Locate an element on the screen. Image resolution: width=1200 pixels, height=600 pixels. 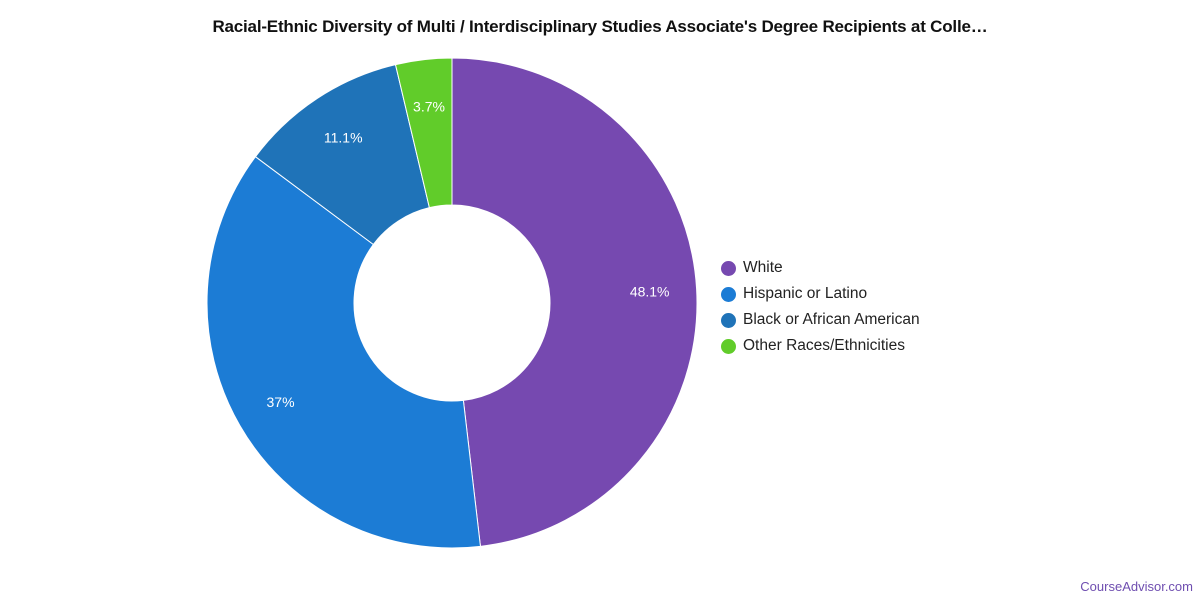
slice-value-label: 48.1% is located at coordinates (650, 291).